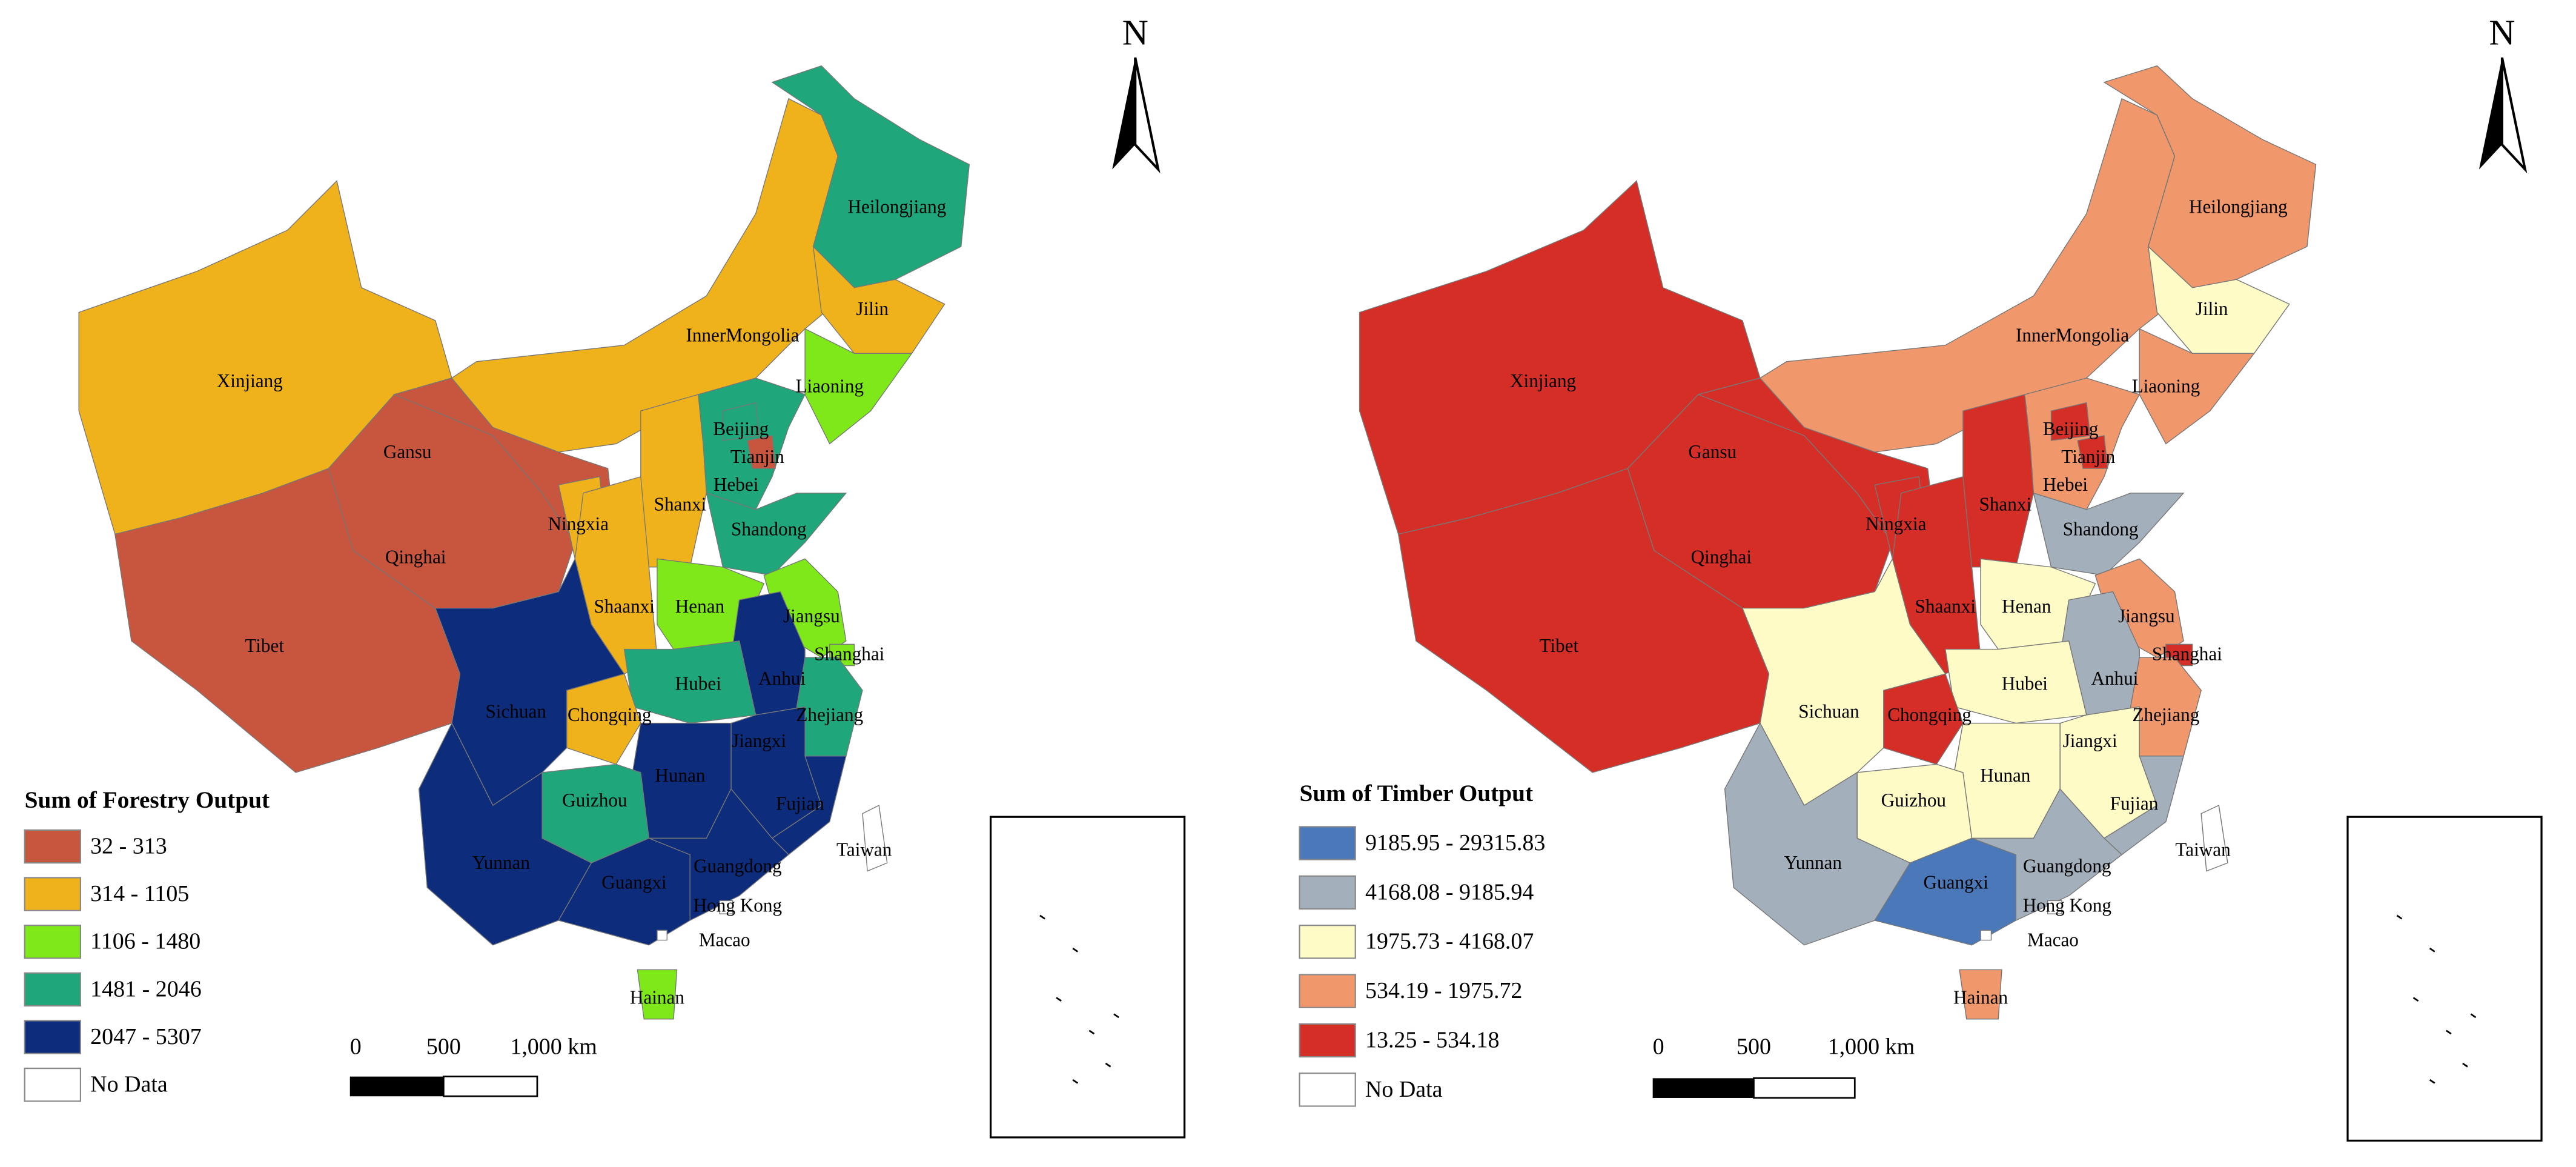 This screenshot has width=2576, height=1167. Describe the element at coordinates (2203, 850) in the screenshot. I see `province-label: Taiwan` at that location.